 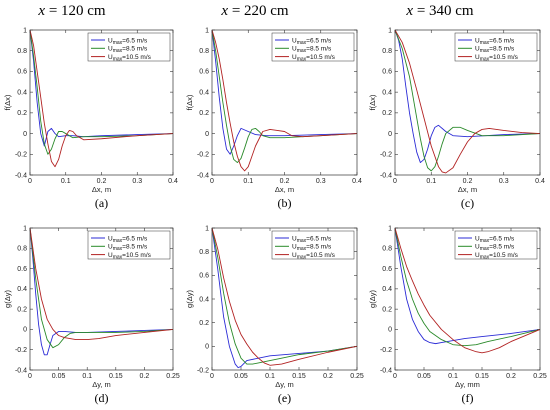 I want to click on panel-caption: (f), so click(x=468, y=398).